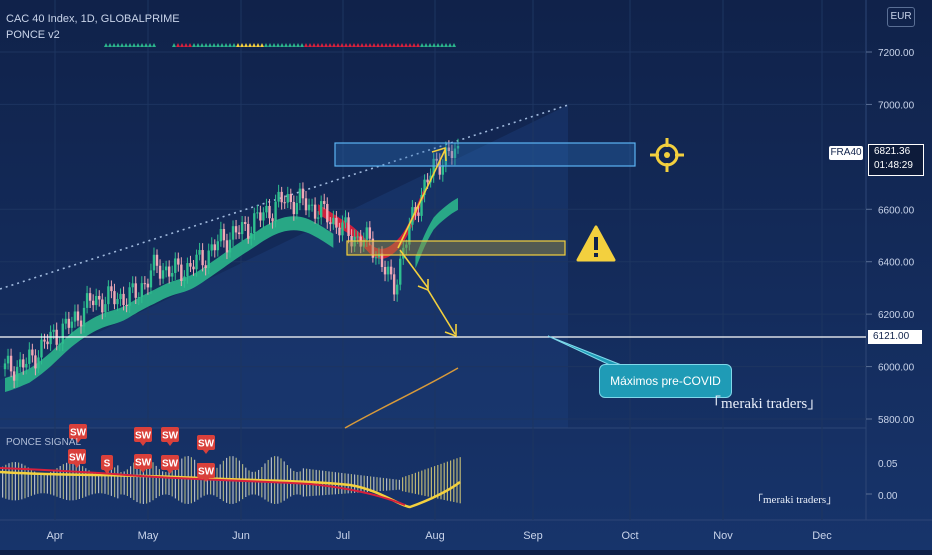 The height and width of the screenshot is (555, 932). I want to click on currency-button: EUR, so click(901, 17).